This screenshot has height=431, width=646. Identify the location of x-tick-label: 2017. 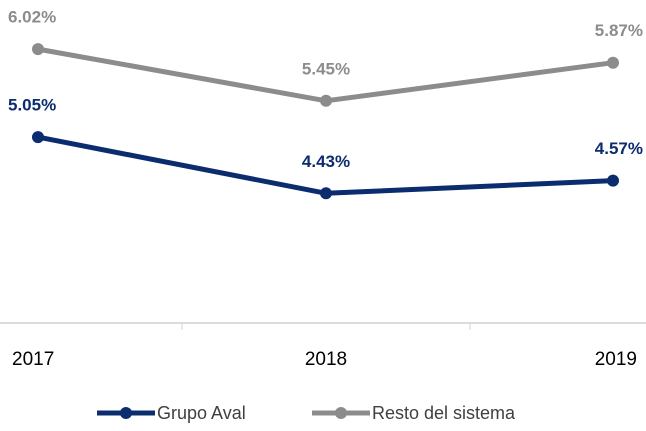
(33, 359).